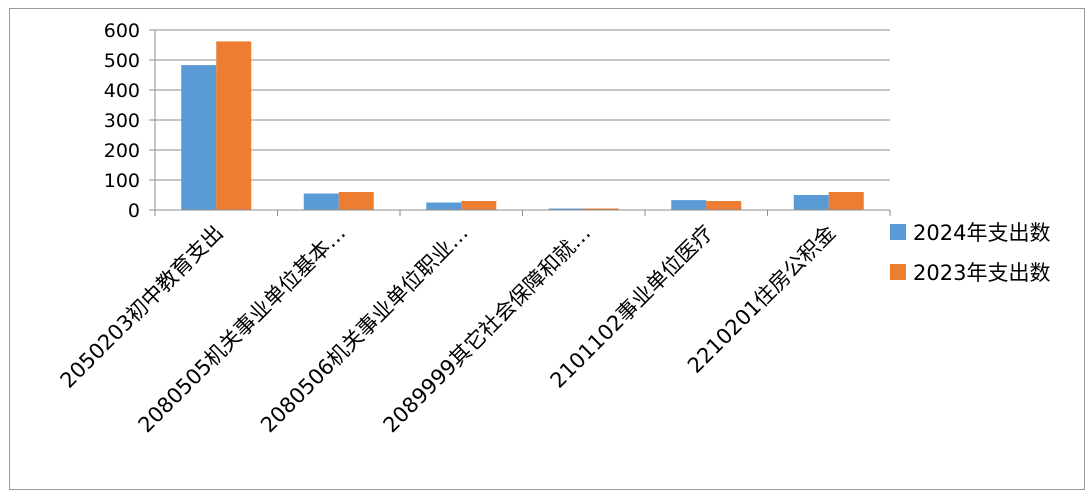 The height and width of the screenshot is (493, 1092). What do you see at coordinates (970, 253) in the screenshot?
I see `legend: 2024年支出数 2023年支出数` at bounding box center [970, 253].